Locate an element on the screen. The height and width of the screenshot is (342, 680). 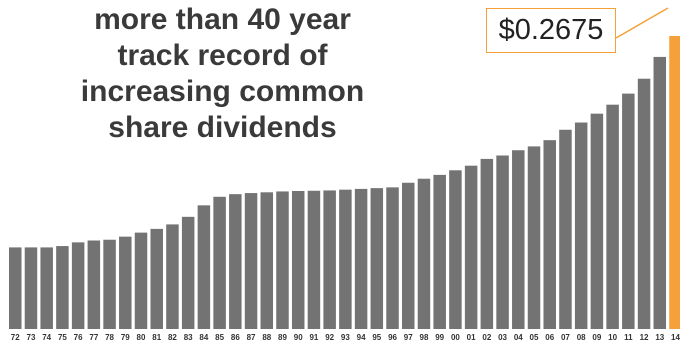
x-tick-label-12: 12 is located at coordinates (644, 337).